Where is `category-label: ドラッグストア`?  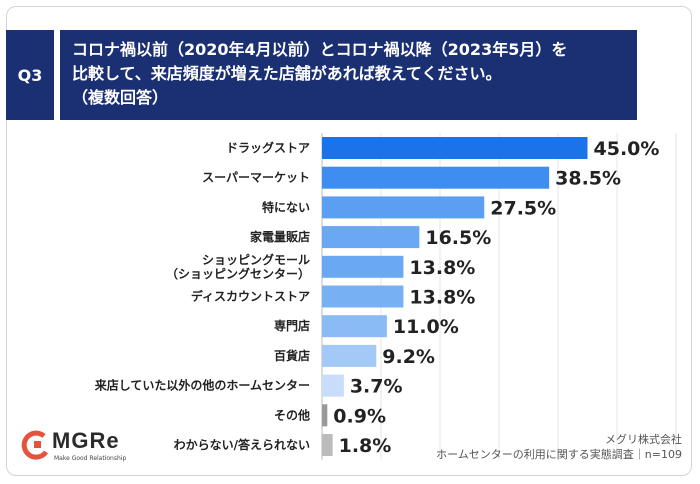
category-label: ドラッグストア is located at coordinates (268, 147).